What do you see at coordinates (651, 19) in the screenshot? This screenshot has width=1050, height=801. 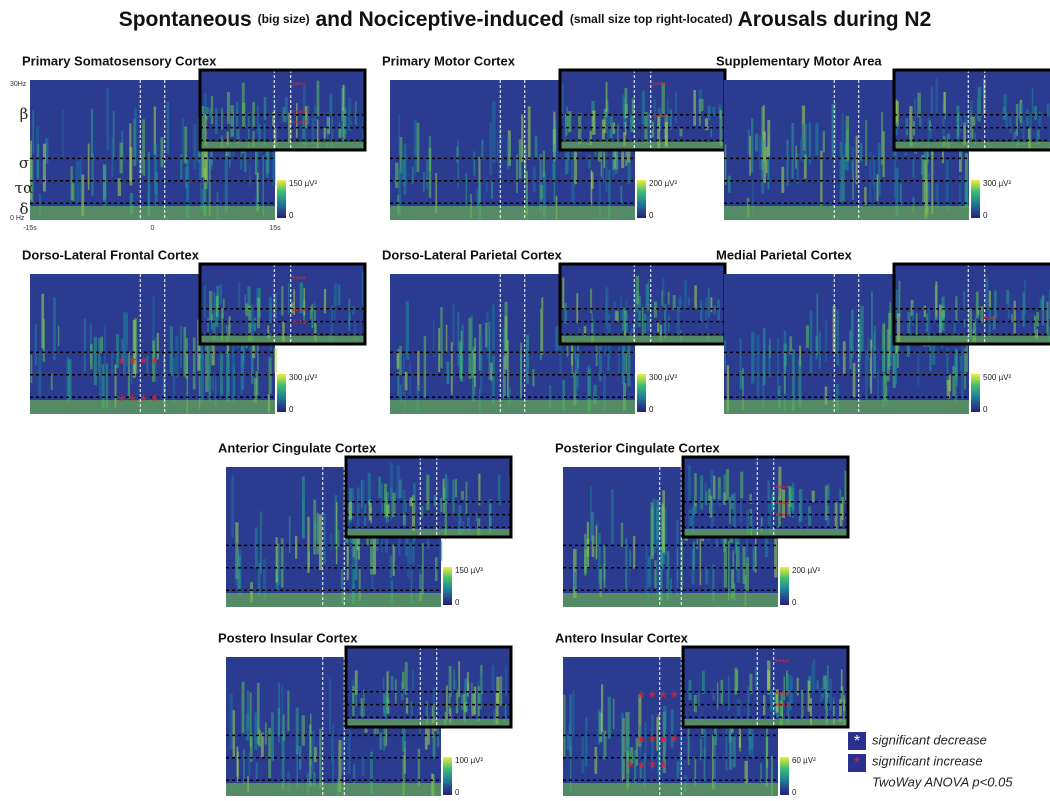 I see `title-part: (small size top right-located)` at bounding box center [651, 19].